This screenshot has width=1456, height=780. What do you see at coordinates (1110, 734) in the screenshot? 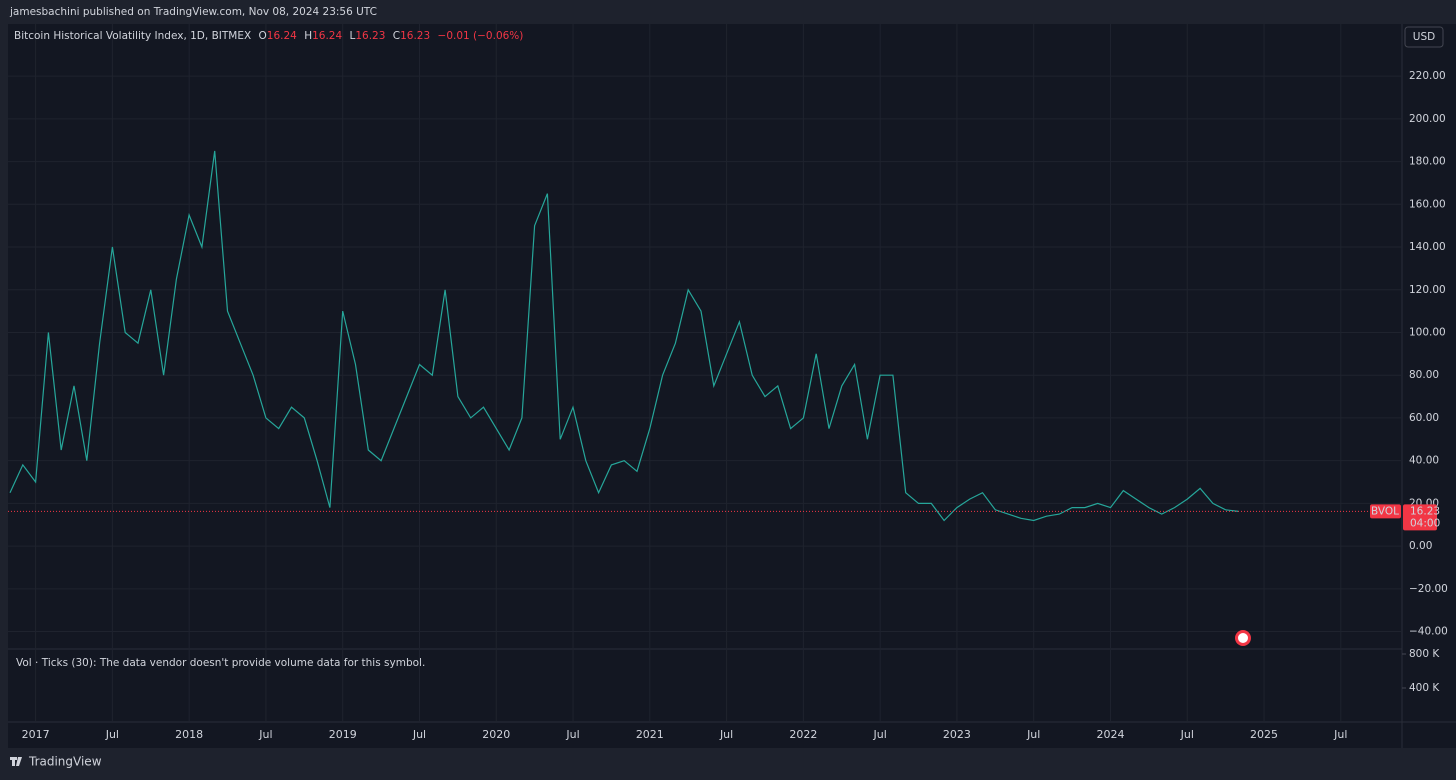
I see `x-tick-label: 2024` at bounding box center [1110, 734].